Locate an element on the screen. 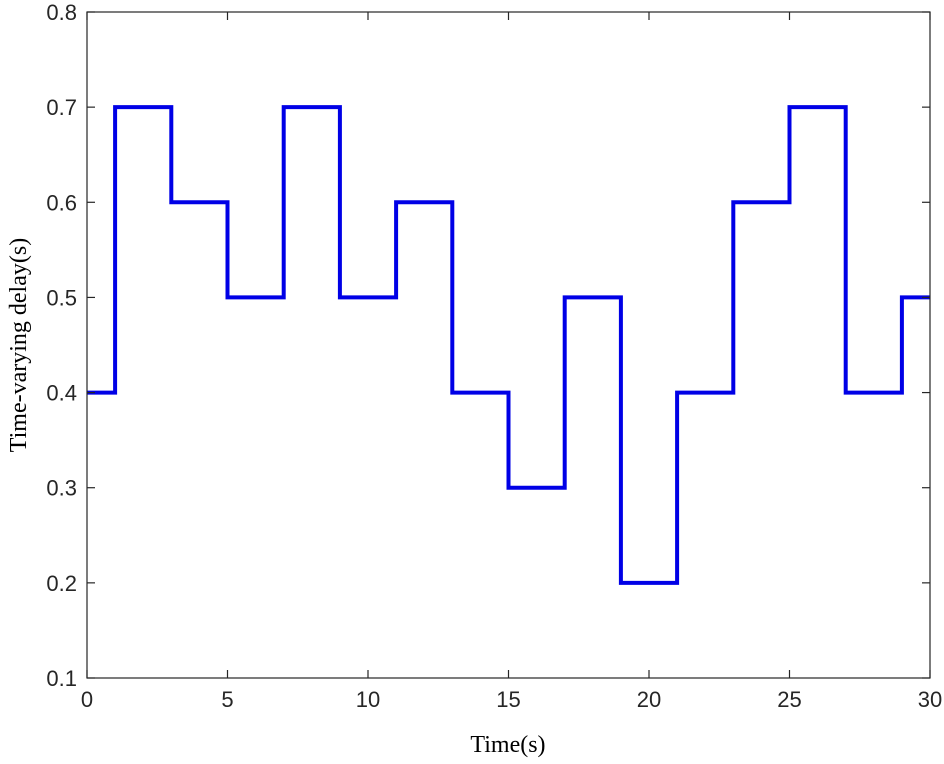  y-tick-label: 0.4 is located at coordinates (61, 393).